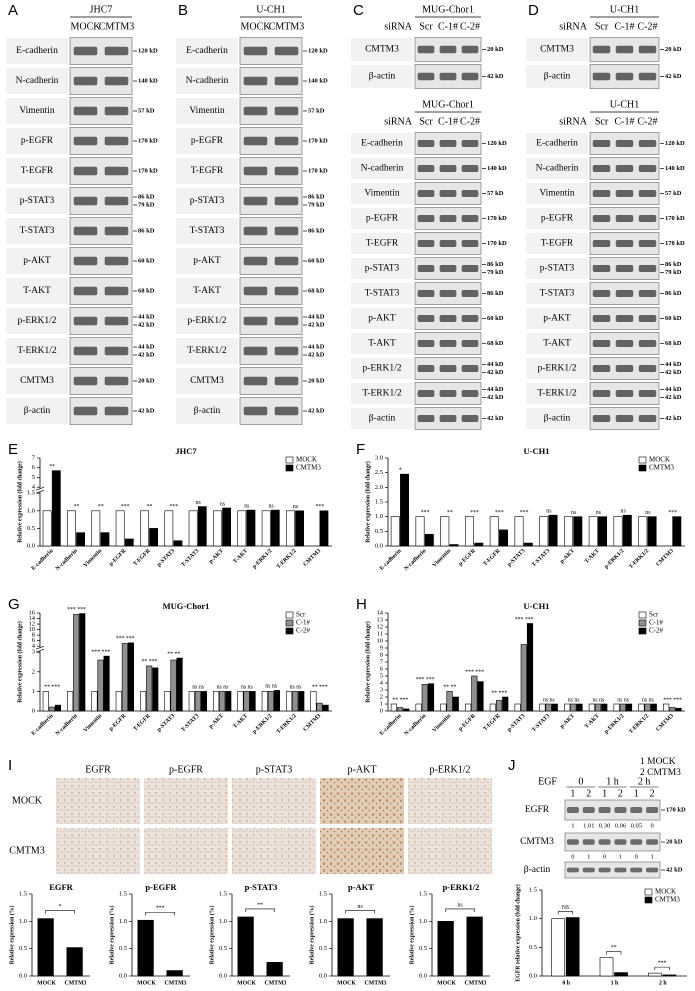 The width and height of the screenshot is (695, 991). What do you see at coordinates (34, 467) in the screenshot?
I see `y-tick-label: 6` at bounding box center [34, 467].